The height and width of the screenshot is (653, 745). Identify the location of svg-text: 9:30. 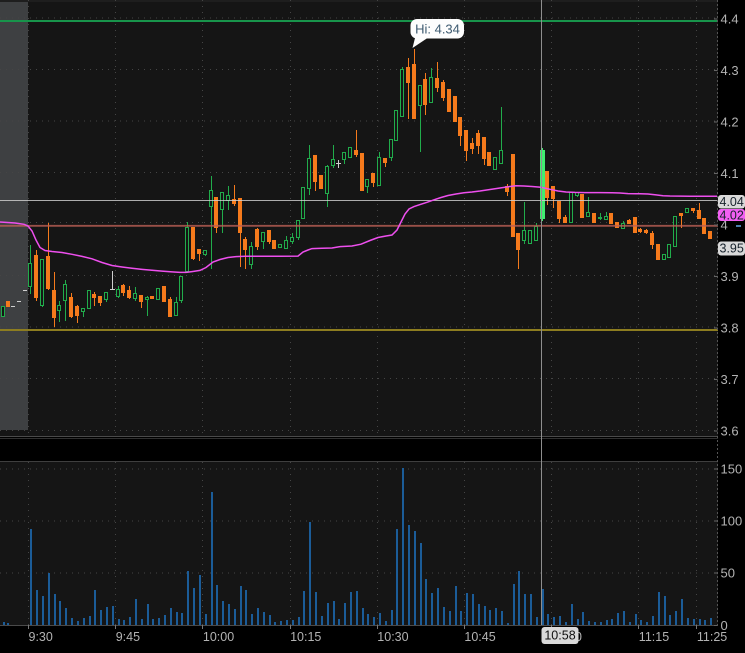
(41, 637).